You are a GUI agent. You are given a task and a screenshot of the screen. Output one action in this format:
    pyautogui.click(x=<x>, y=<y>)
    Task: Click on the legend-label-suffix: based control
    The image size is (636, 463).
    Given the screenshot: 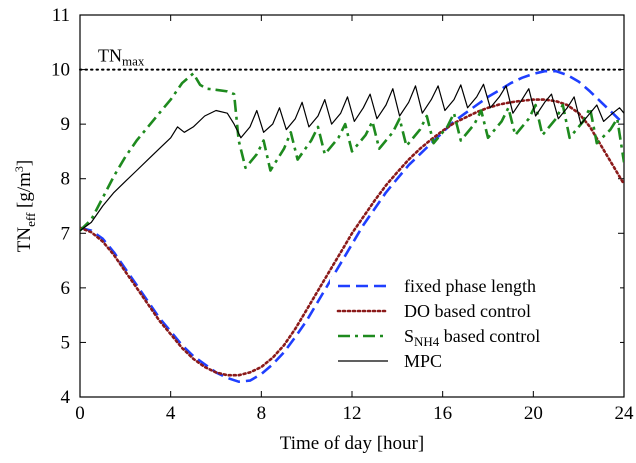 What is the action you would take?
    pyautogui.click(x=489, y=336)
    